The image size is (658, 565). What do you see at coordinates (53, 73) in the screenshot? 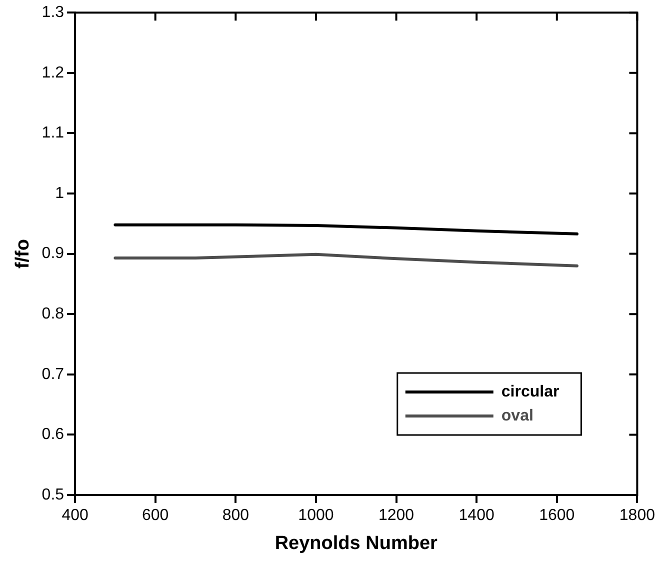
I see `y-tick-label: 1.2` at bounding box center [53, 73].